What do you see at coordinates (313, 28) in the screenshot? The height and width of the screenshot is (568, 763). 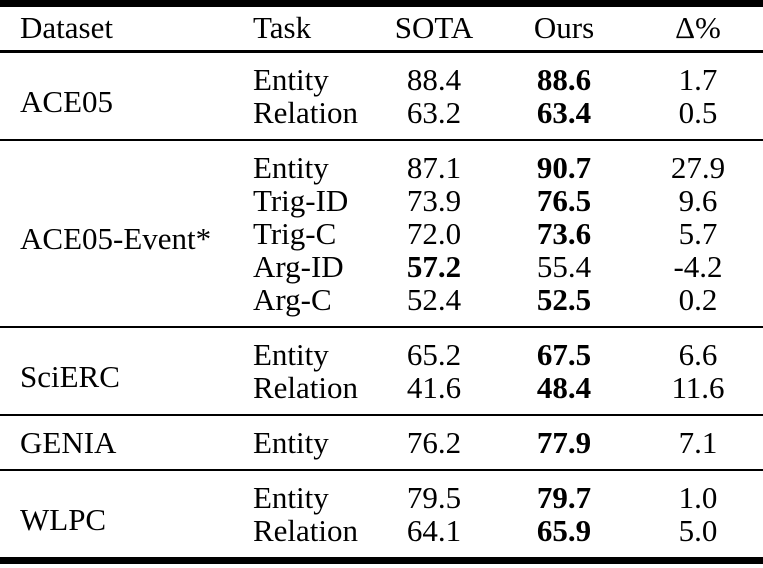 I see `header-task: Task` at bounding box center [313, 28].